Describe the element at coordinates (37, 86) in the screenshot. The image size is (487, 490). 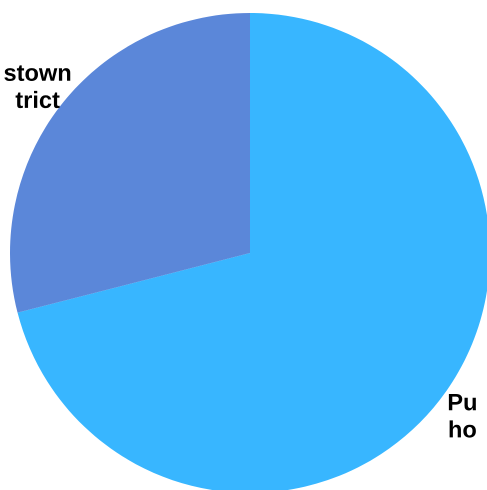
I see `slice-label: stown trict` at that location.